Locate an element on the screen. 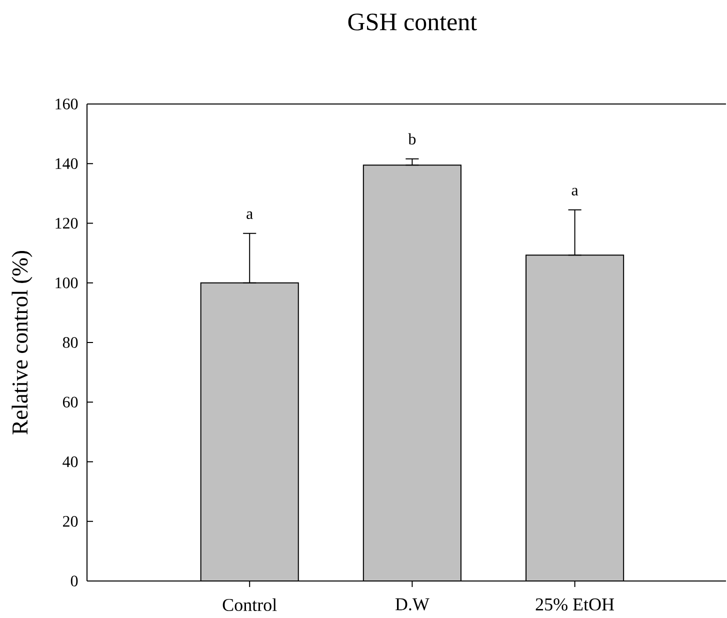 This screenshot has width=727, height=618. y-tick-label: 0 is located at coordinates (74, 581).